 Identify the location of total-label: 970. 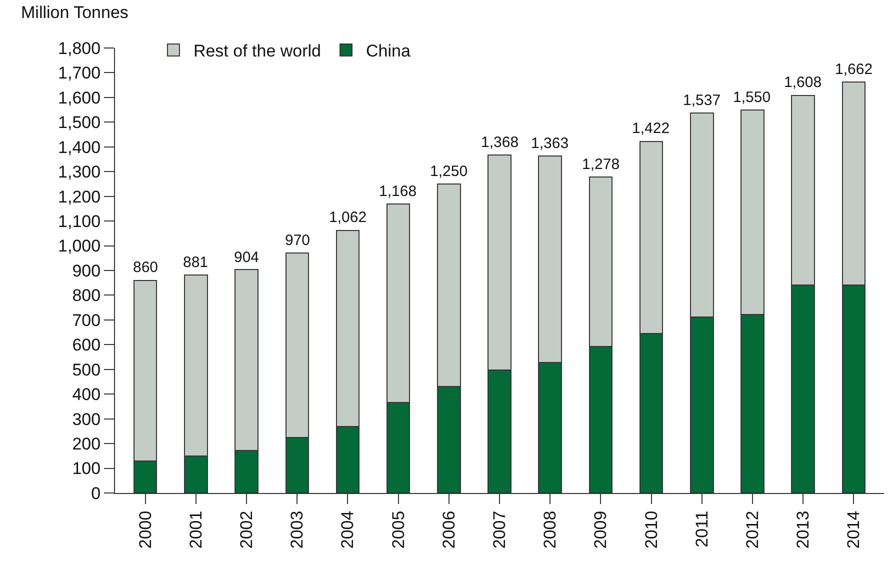
(297, 240).